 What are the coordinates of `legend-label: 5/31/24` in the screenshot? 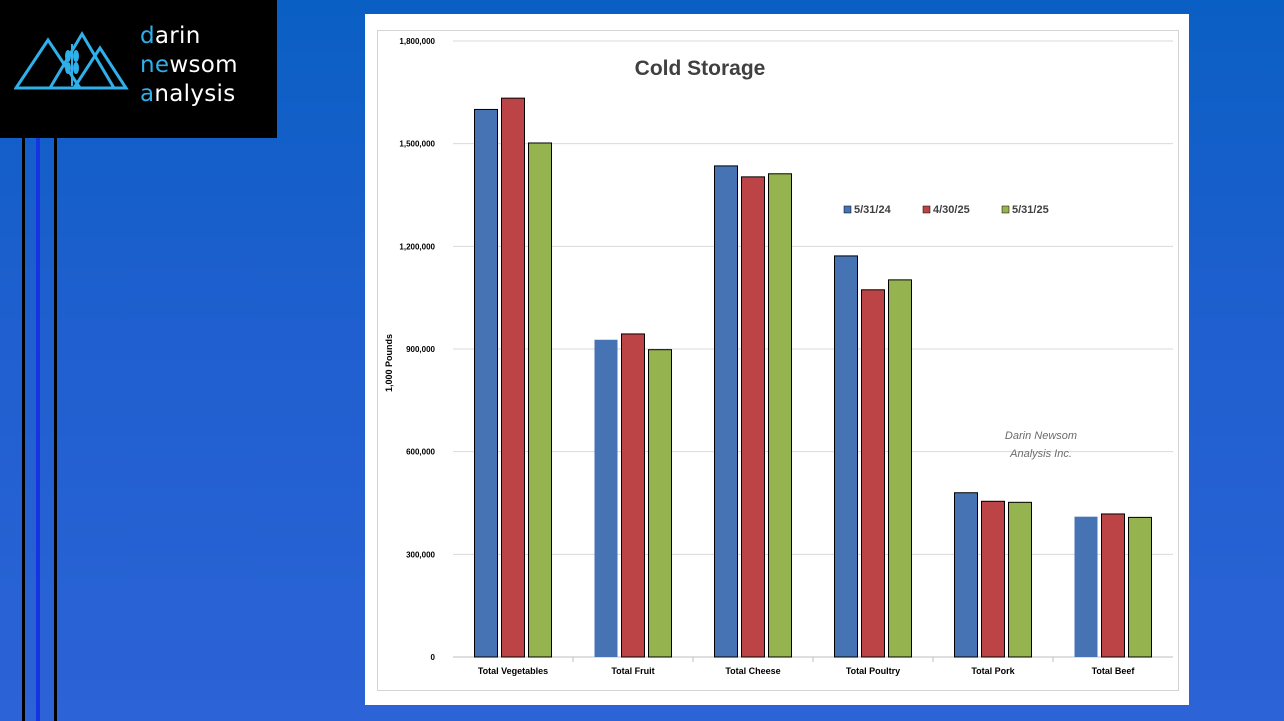 It's located at (873, 210).